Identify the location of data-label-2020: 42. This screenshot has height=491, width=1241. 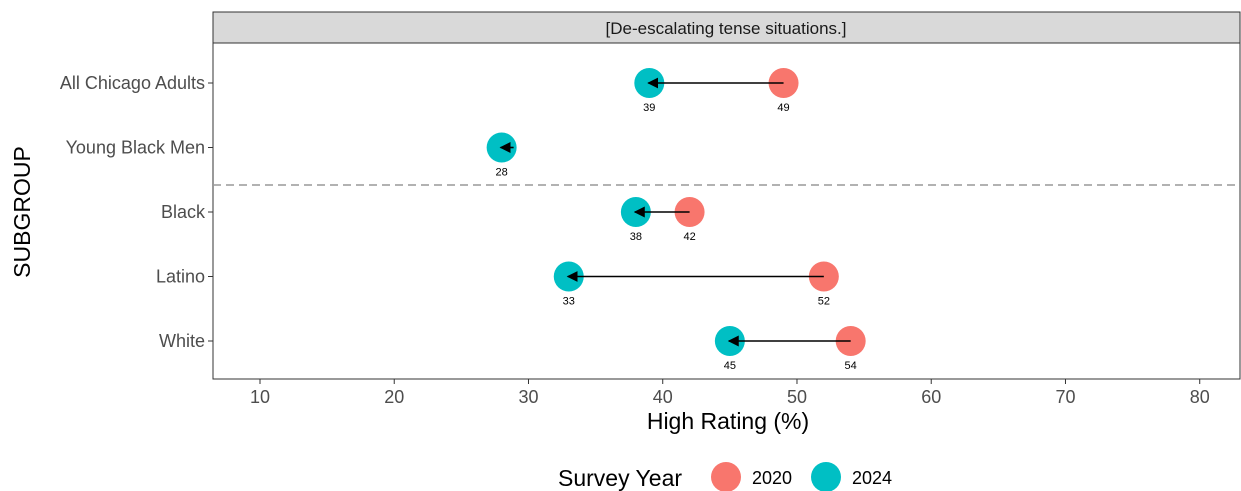
(689, 237).